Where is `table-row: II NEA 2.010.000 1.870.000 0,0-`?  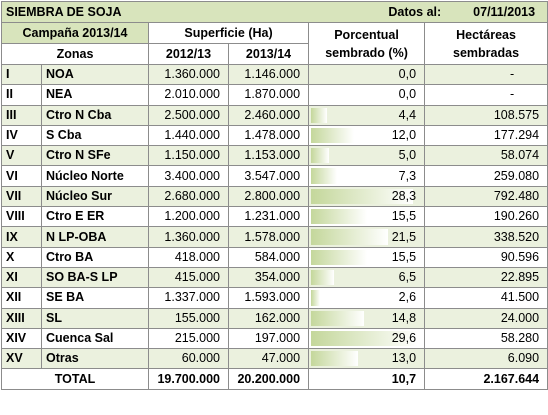
table-row: II NEA 2.010.000 1.870.000 0,0- is located at coordinates (274, 95).